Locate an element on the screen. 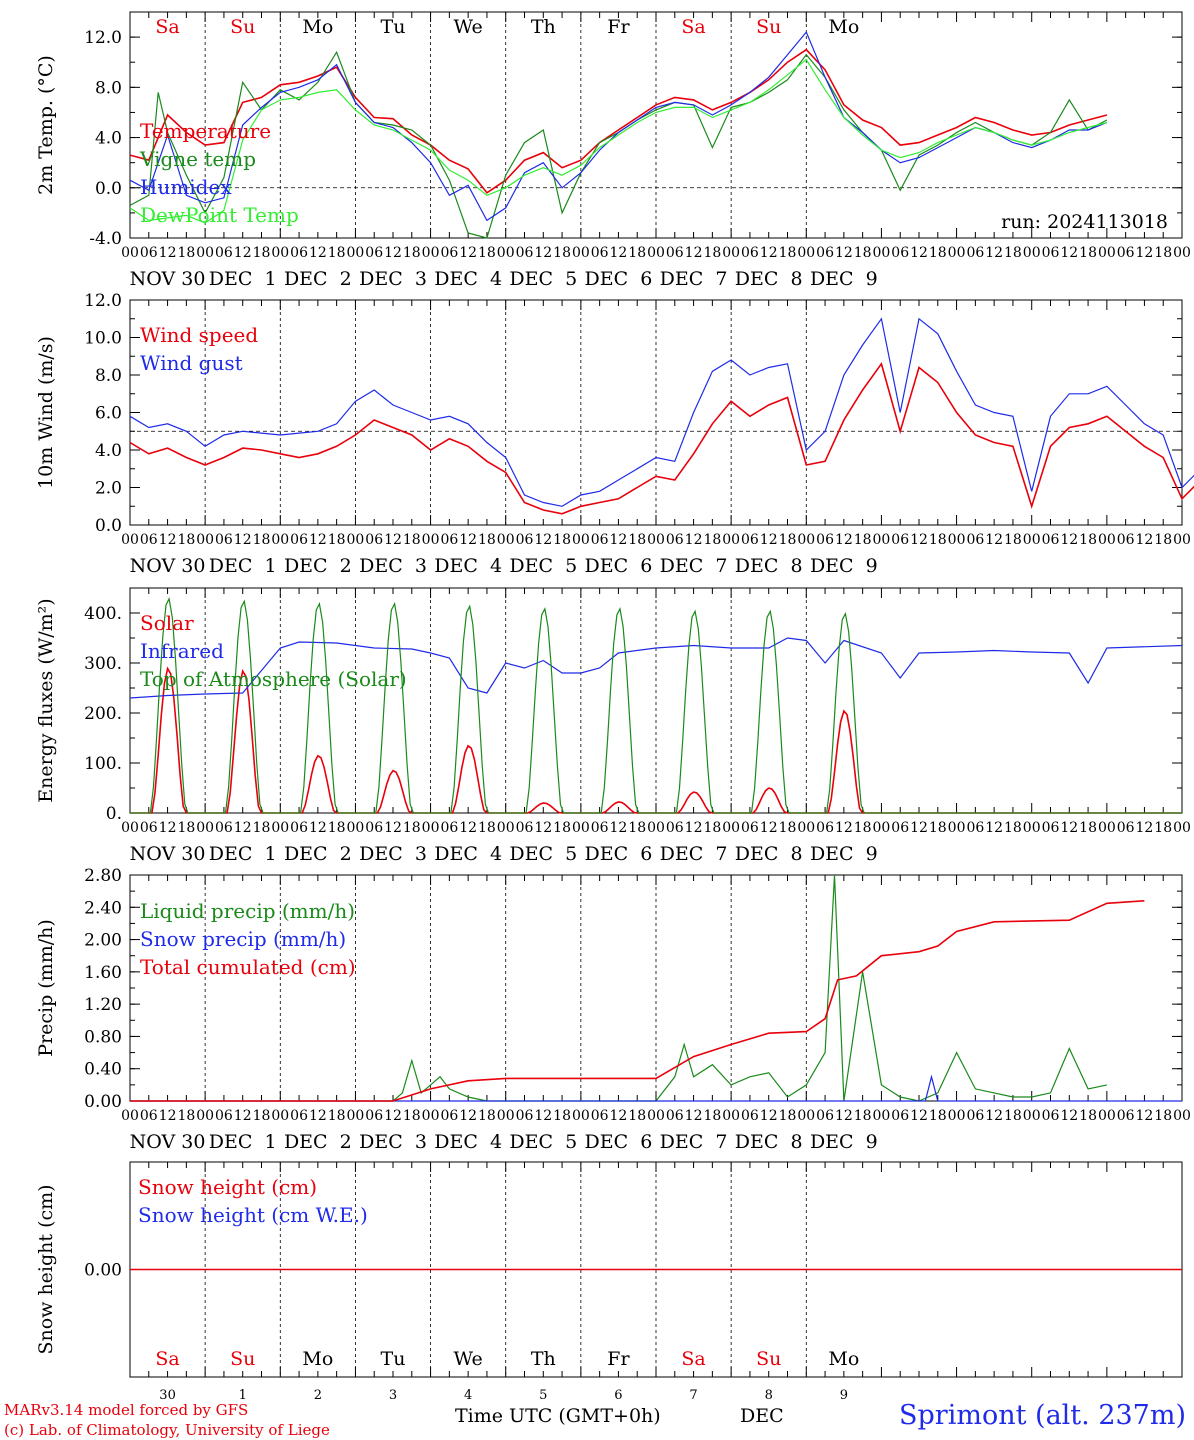 This screenshot has height=1440, width=1194. y-tick-label: 4.0 is located at coordinates (108, 139).